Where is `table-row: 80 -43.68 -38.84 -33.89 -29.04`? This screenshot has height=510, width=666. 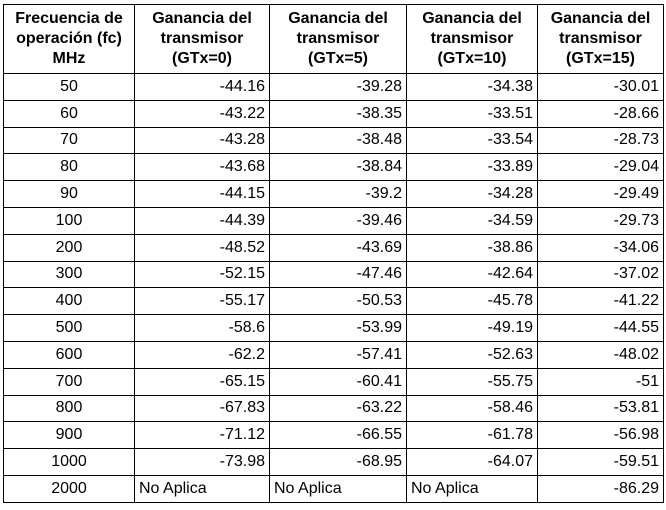
table-row: 80 -43.68 -38.84 -33.89 -29.04 is located at coordinates (333, 167).